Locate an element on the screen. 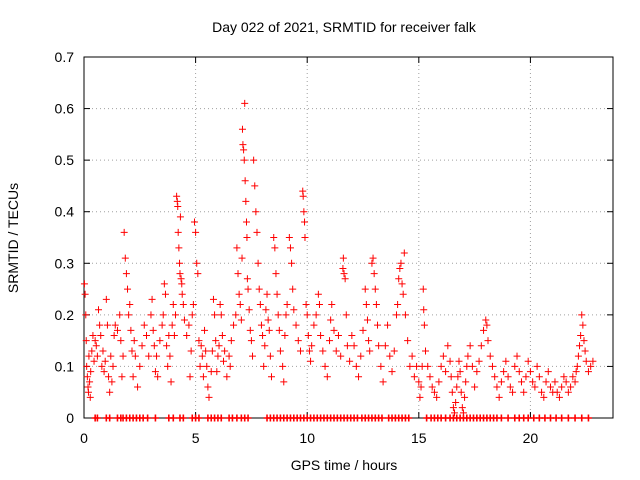 Image resolution: width=640 pixels, height=480 pixels. y-tick-label: 0.6 is located at coordinates (65, 109).